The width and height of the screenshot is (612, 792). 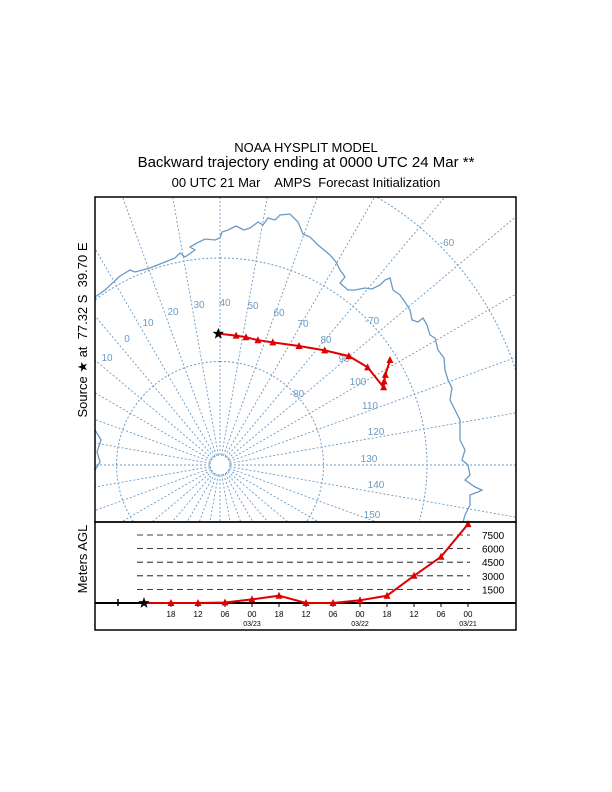 I want to click on coastline, so click(x=98, y=450).